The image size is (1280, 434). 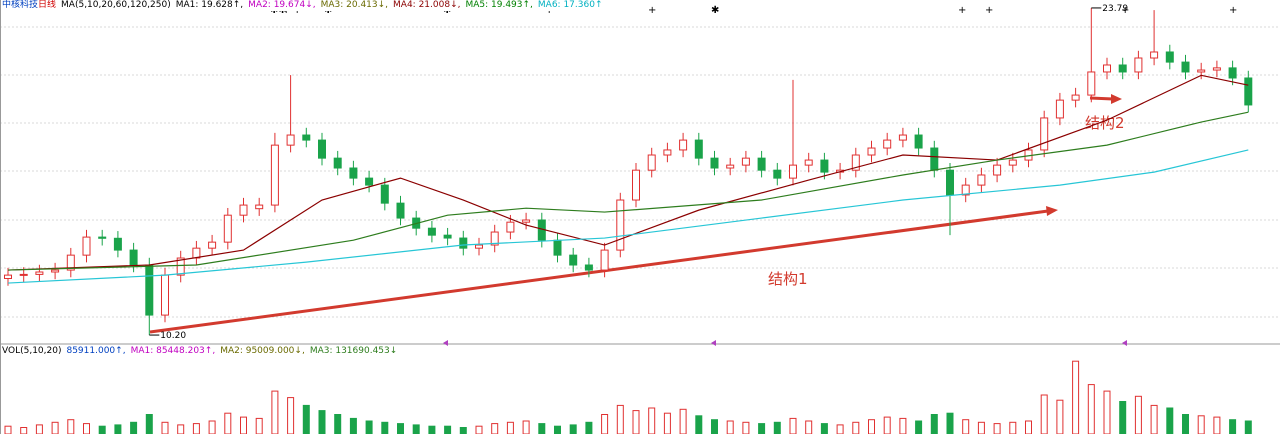 I want to click on period-markers, so click(x=785, y=343).